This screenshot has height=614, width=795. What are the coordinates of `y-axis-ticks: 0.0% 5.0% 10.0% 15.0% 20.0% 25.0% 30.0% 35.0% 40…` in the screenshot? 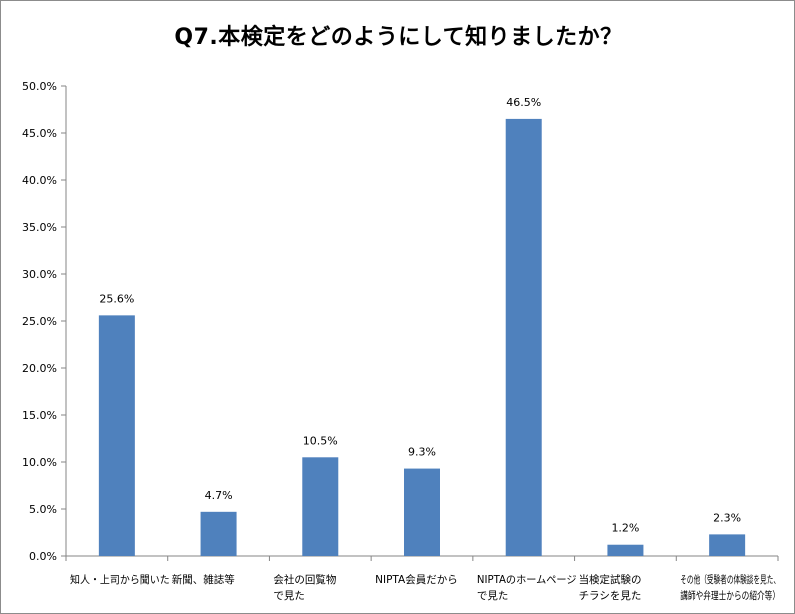 It's located at (44, 321).